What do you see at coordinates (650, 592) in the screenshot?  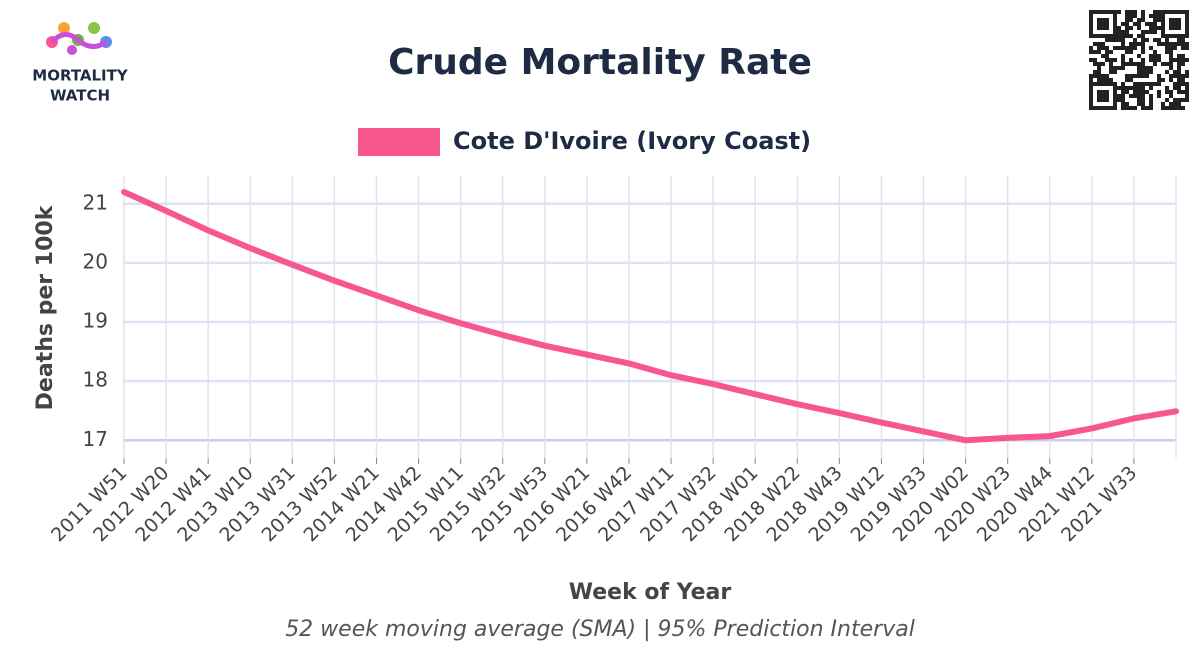 I see `x-axis-label: Week of Year` at bounding box center [650, 592].